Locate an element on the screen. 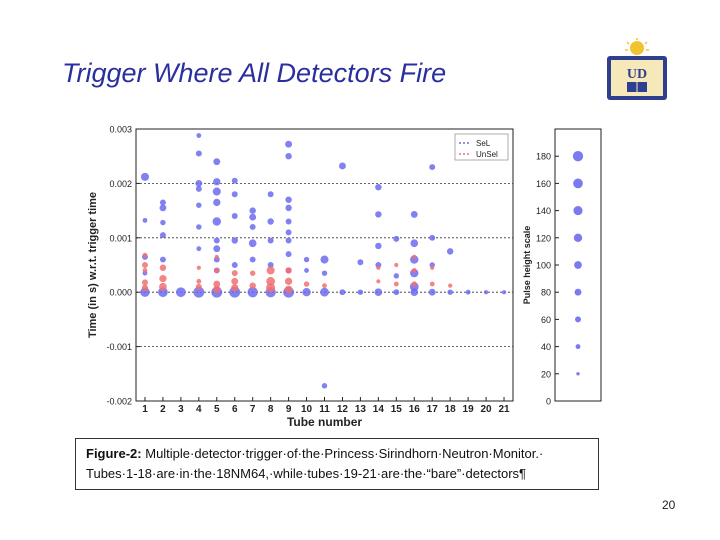 This screenshot has height=540, width=720. x-tick-label: 12 is located at coordinates (343, 409).